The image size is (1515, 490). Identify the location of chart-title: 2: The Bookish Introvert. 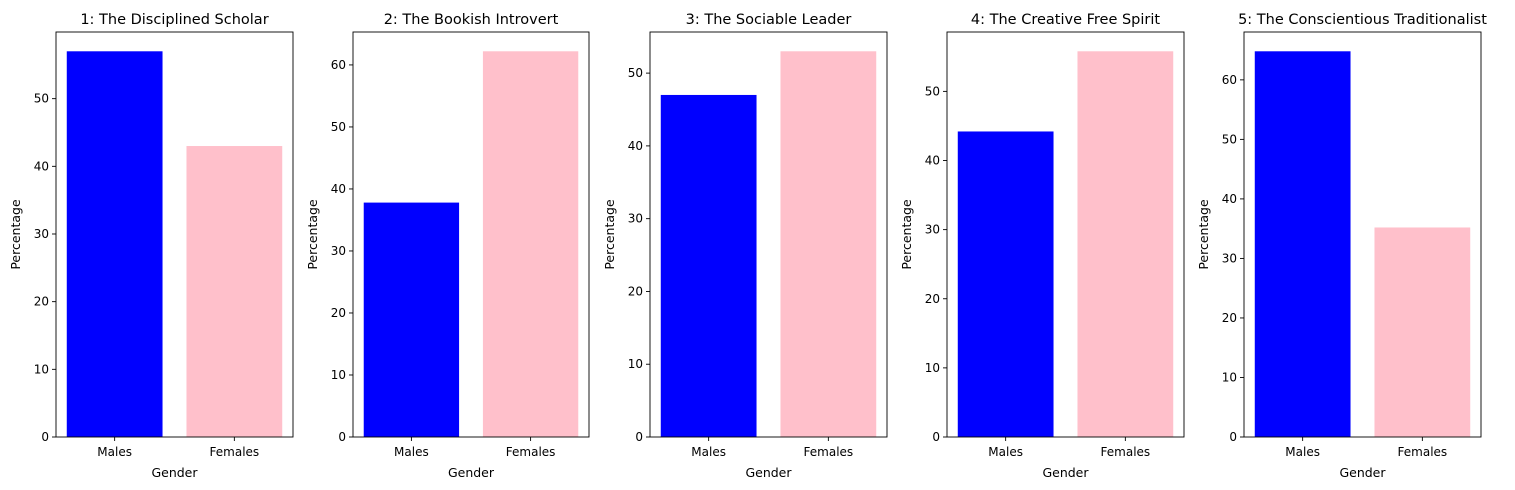
(471, 20).